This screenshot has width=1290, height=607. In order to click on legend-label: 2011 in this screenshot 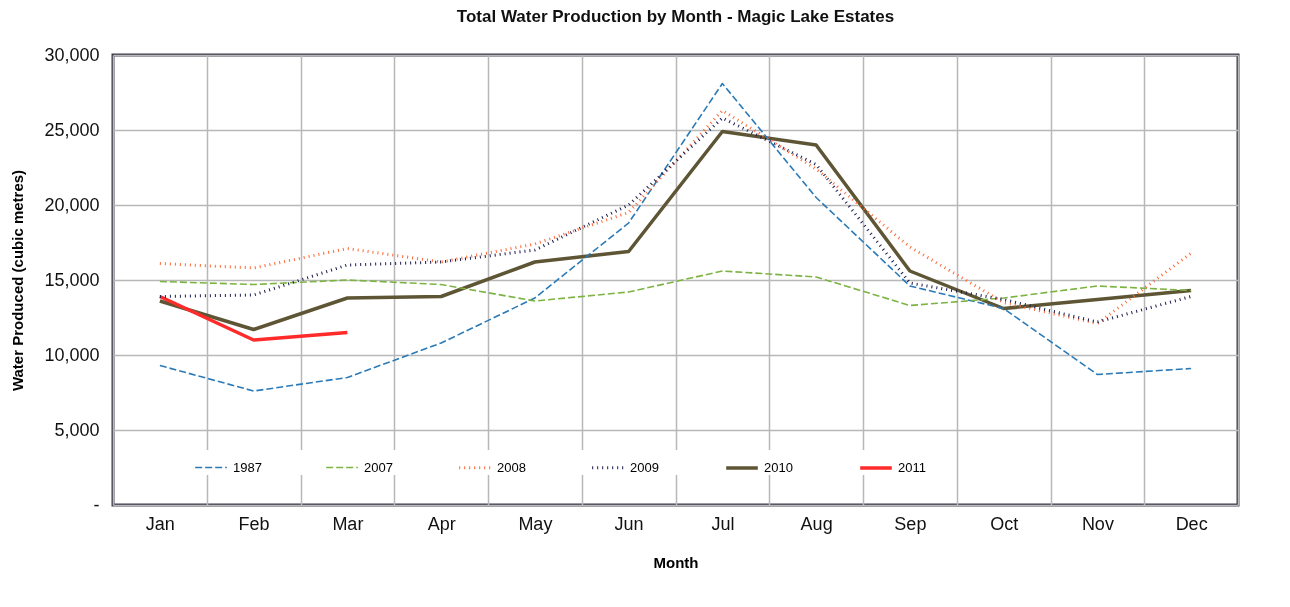, I will do `click(912, 467)`.